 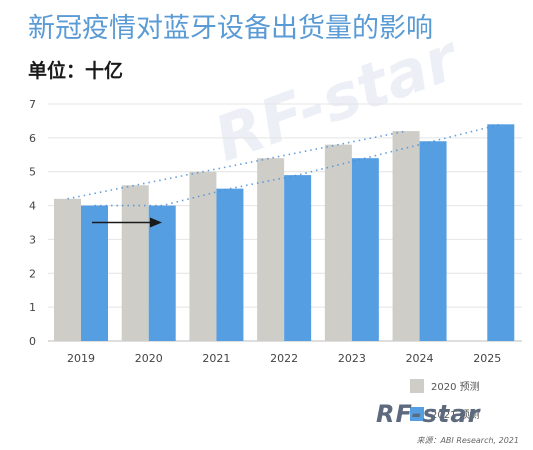 What do you see at coordinates (81, 358) in the screenshot?
I see `x-tick-label: 2019` at bounding box center [81, 358].